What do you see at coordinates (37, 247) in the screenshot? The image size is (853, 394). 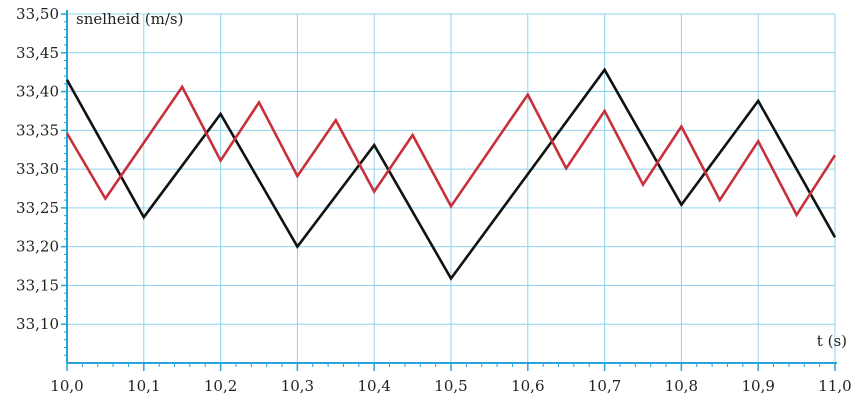 I see `y-tick-label: 33,20` at bounding box center [37, 247].